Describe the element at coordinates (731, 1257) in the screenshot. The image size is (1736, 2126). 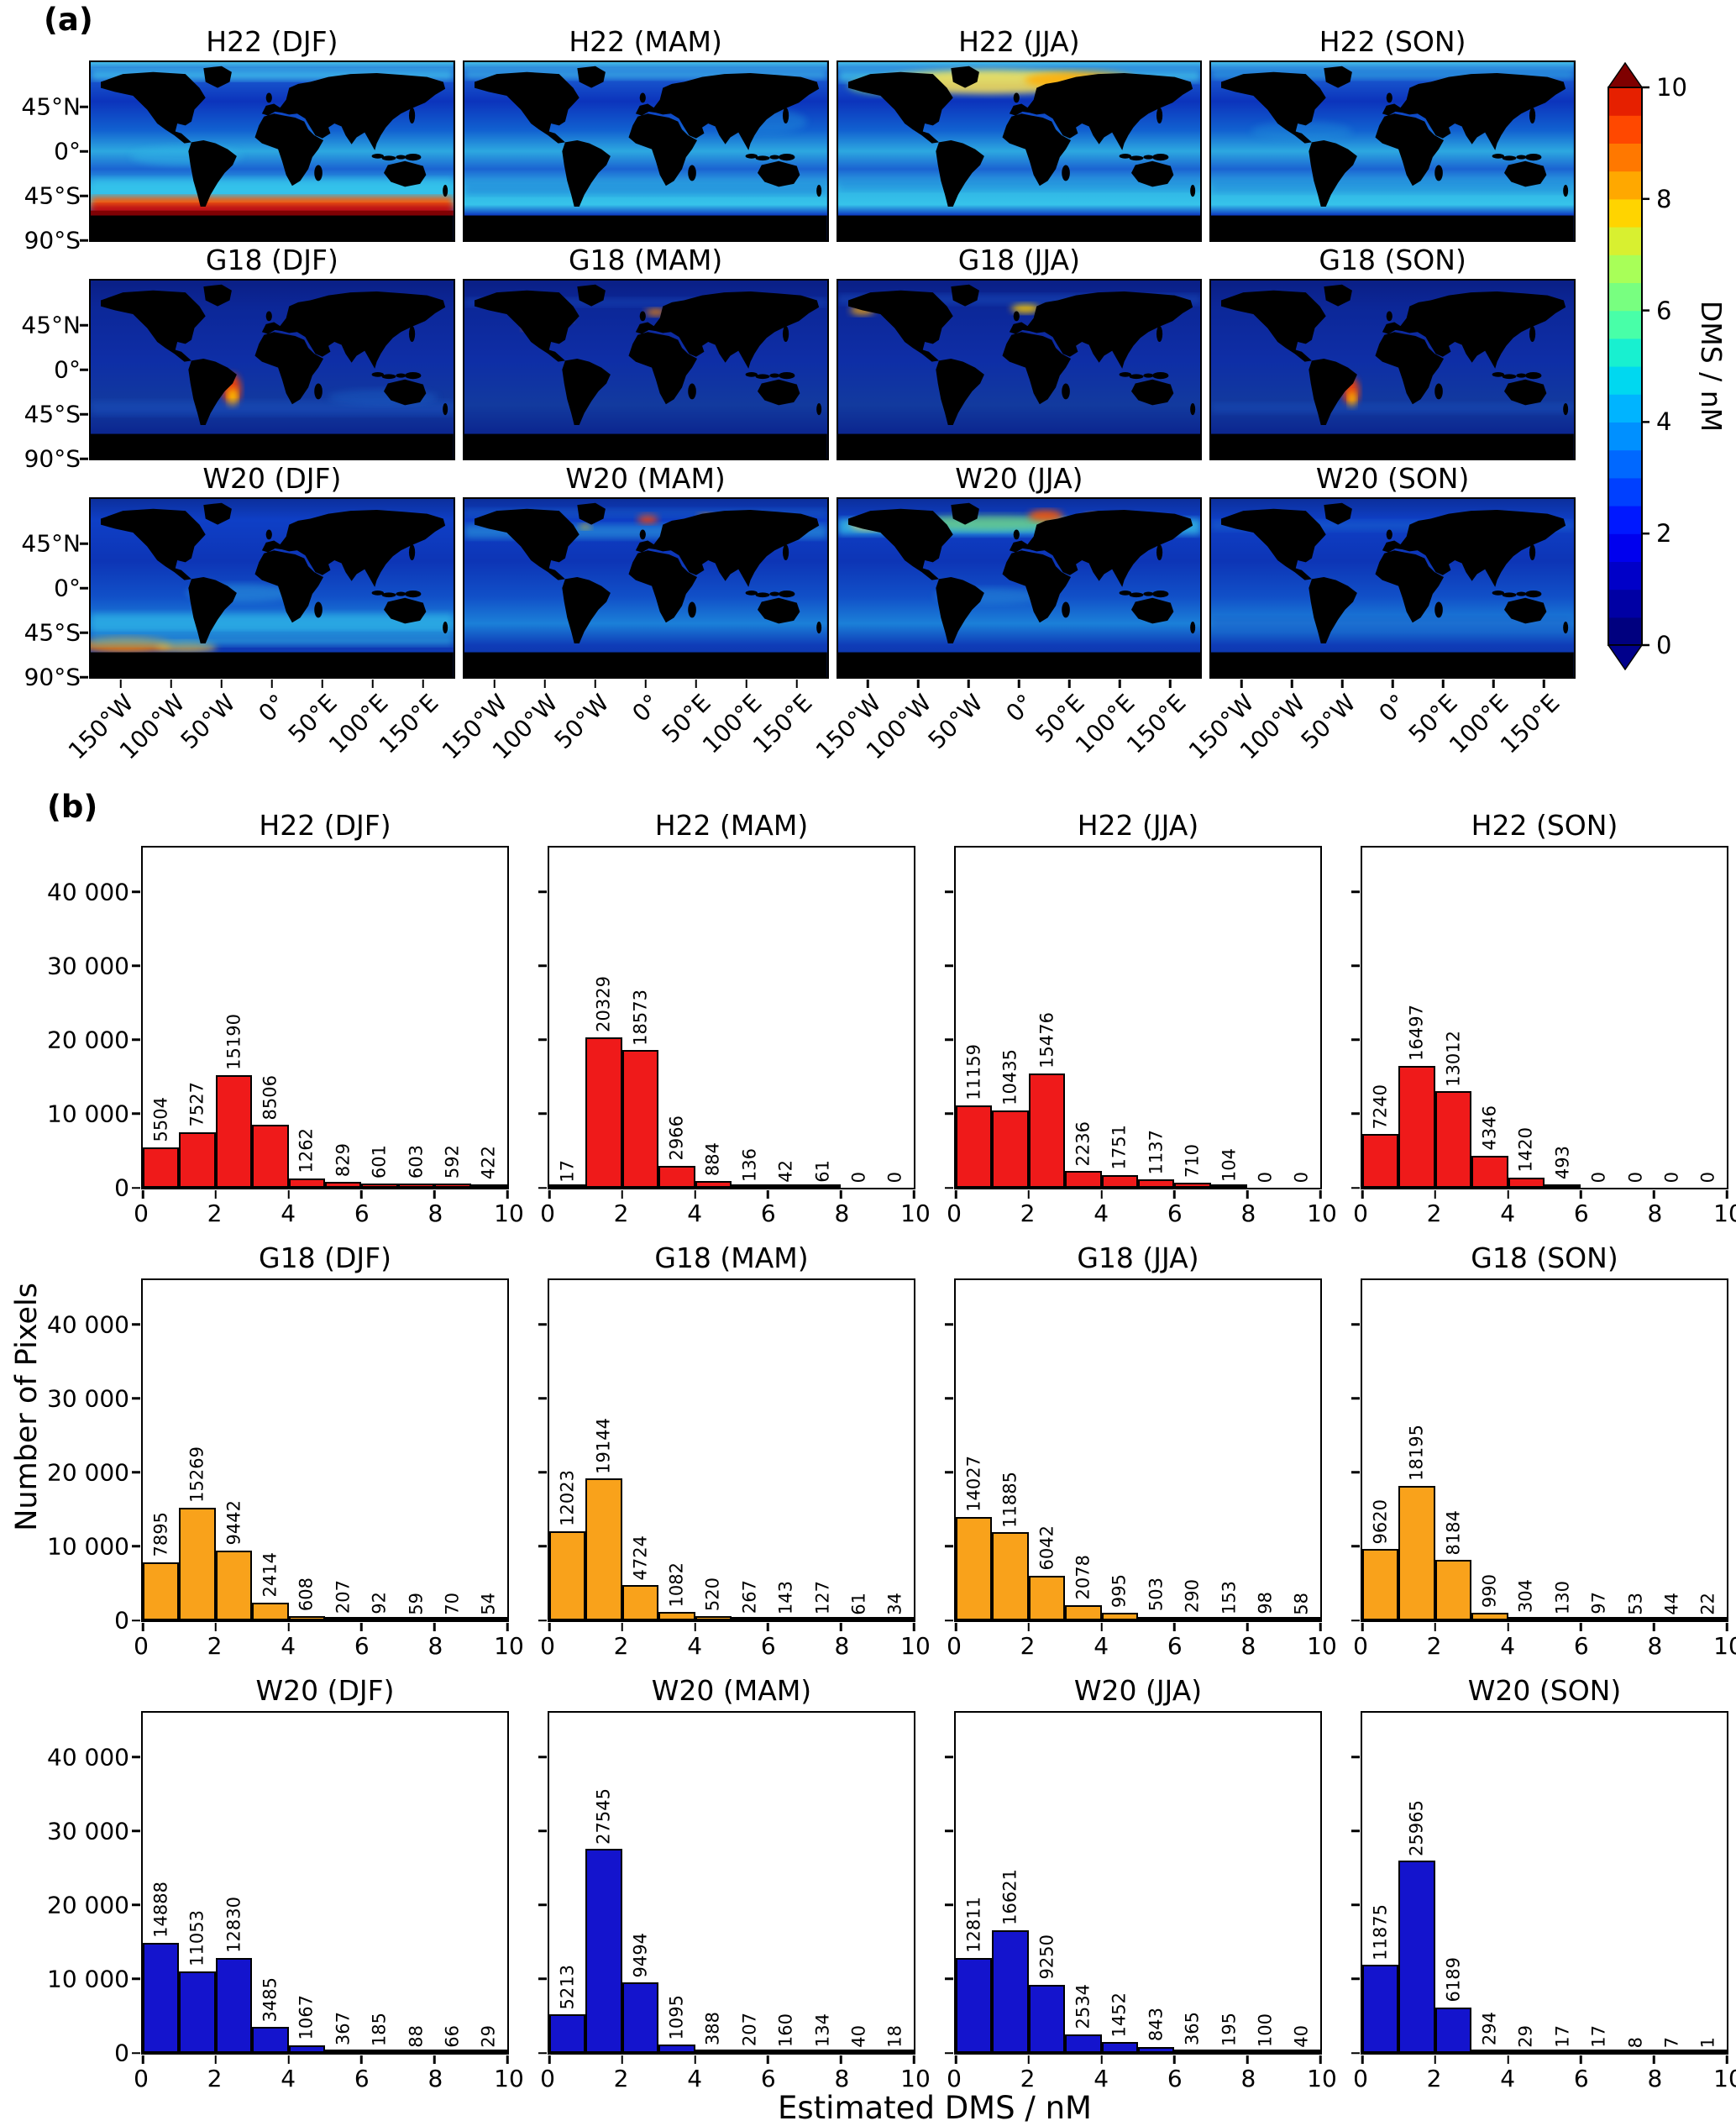
I see `histogram-title: G18 (MAM)` at that location.